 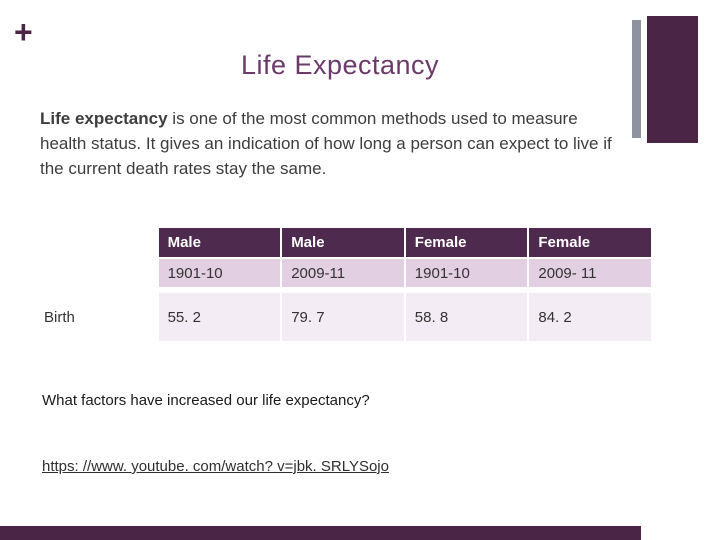 I want to click on table-blank-cell, so click(x=96, y=273).